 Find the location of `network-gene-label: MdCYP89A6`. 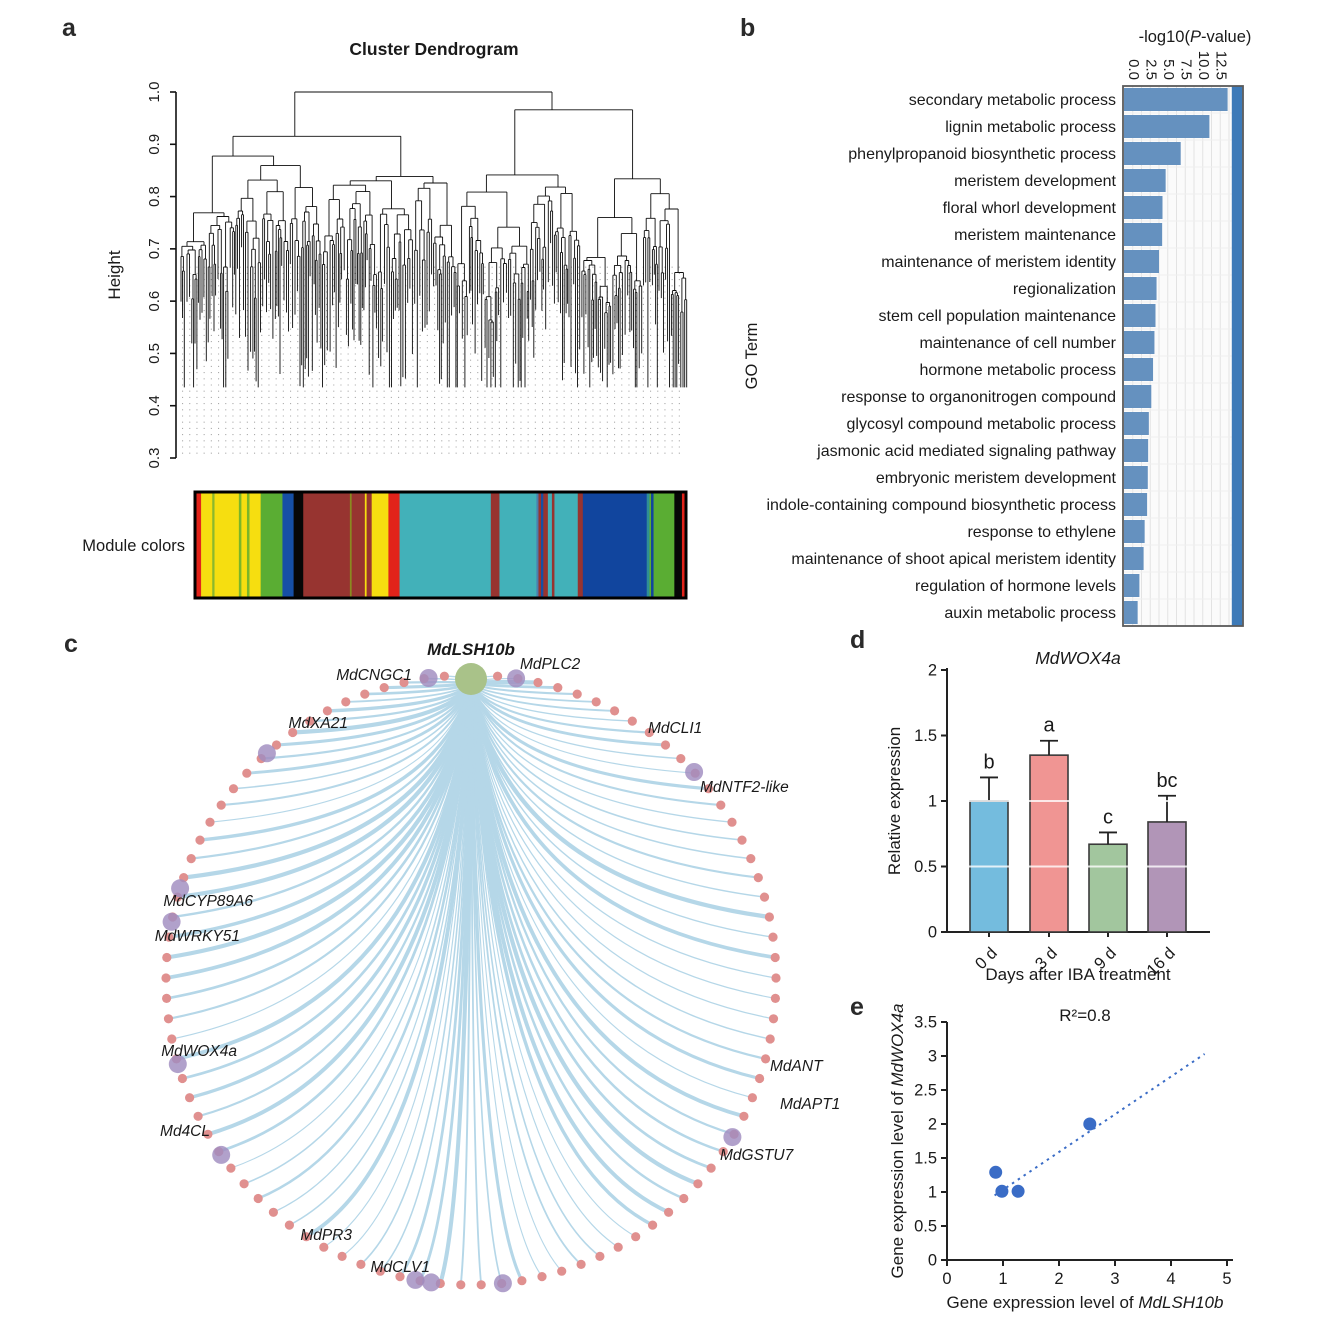

network-gene-label: MdCYP89A6 is located at coordinates (208, 901).